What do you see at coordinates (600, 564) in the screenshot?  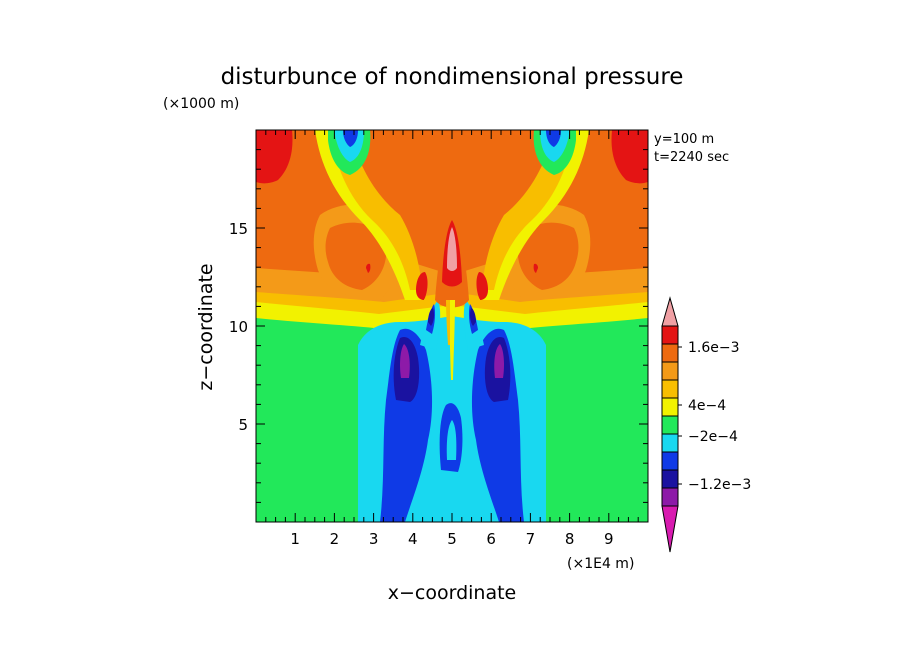 I see `x-unit-label: (×1E4 m)` at bounding box center [600, 564].